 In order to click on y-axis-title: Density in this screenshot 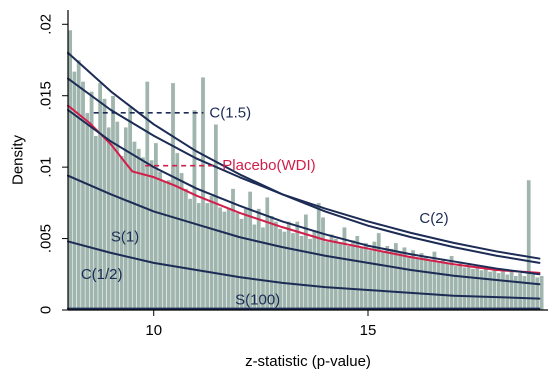, I will do `click(18, 159)`.